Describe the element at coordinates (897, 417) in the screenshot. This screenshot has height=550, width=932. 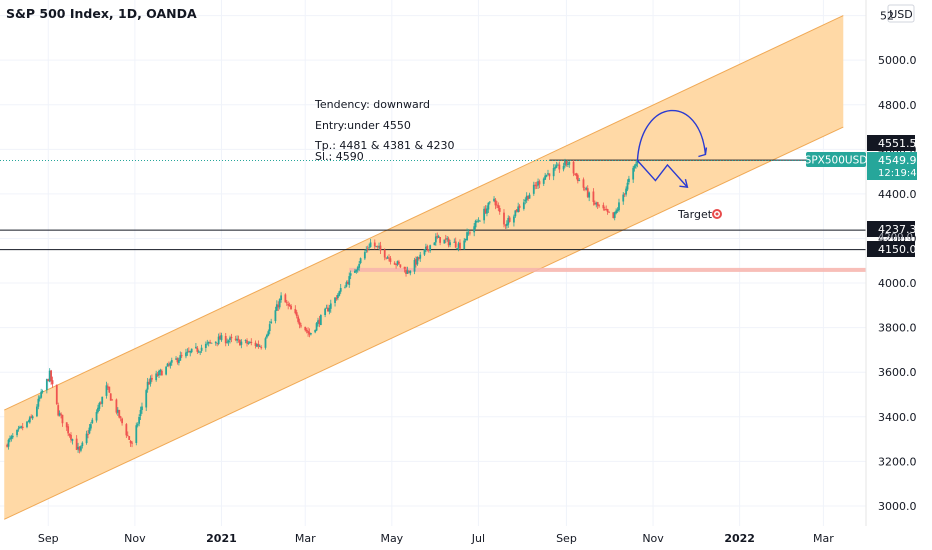
I see `y-tick-label: 3400.0` at that location.